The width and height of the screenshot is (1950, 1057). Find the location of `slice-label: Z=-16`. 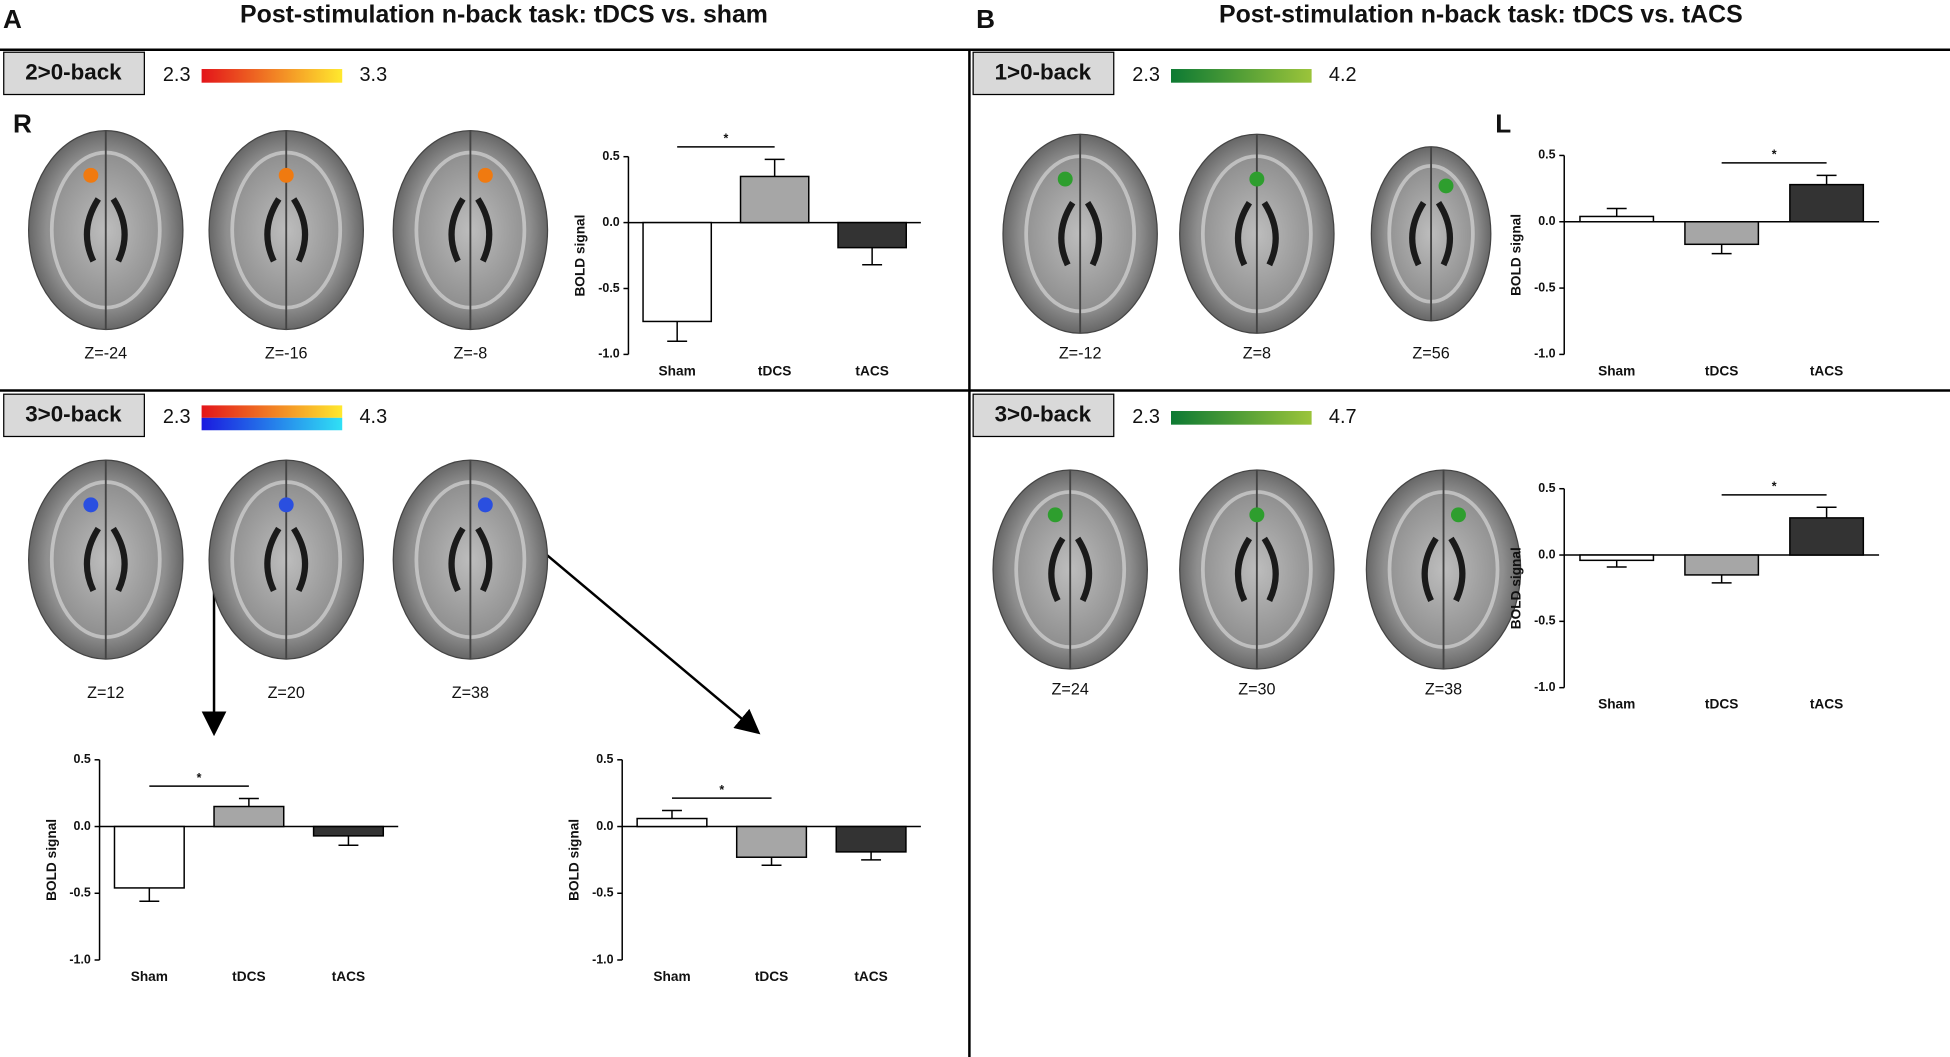

slice-label: Z=-16 is located at coordinates (286, 354).